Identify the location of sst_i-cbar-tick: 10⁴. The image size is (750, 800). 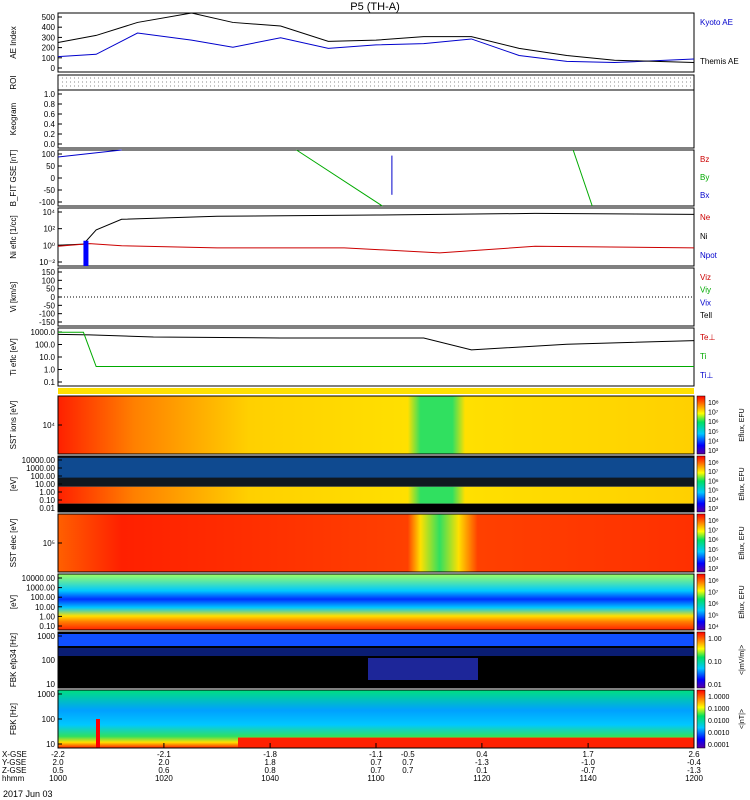
(713, 441).